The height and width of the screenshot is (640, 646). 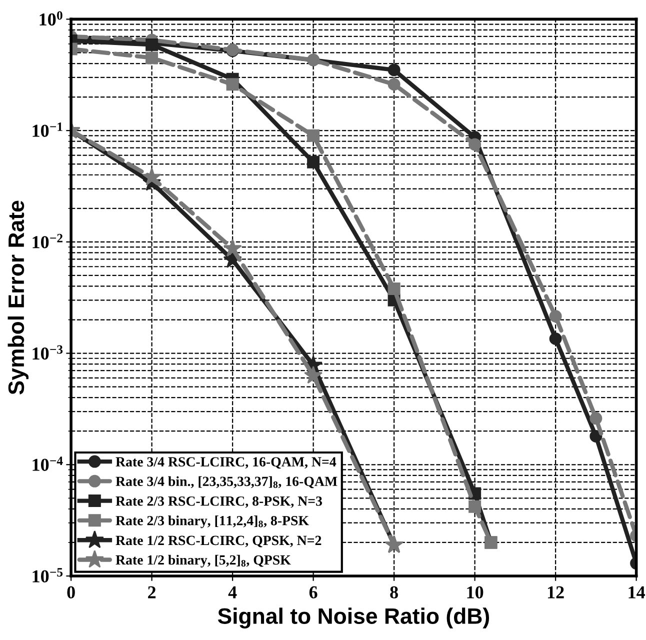 I want to click on x-axis-title: Signal to Noise Ratio (dB), so click(x=354, y=618).